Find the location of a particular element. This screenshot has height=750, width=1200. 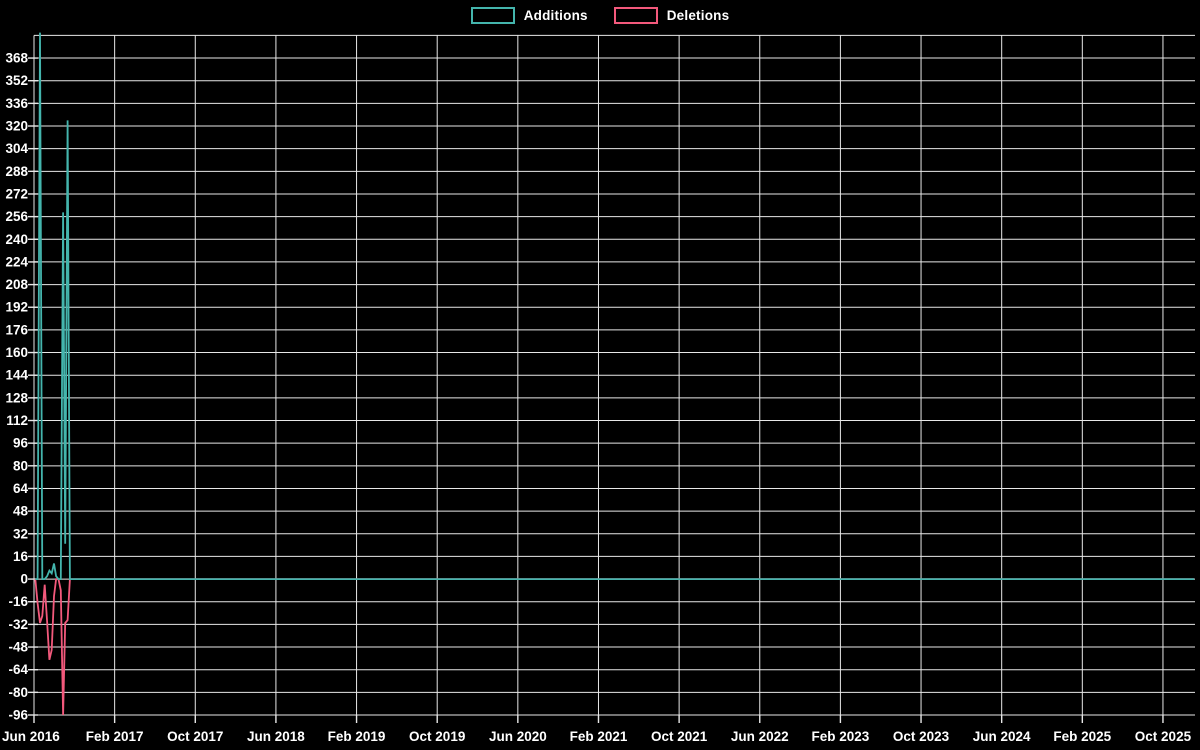

legend-item-deletions: Deletions is located at coordinates (671, 15).